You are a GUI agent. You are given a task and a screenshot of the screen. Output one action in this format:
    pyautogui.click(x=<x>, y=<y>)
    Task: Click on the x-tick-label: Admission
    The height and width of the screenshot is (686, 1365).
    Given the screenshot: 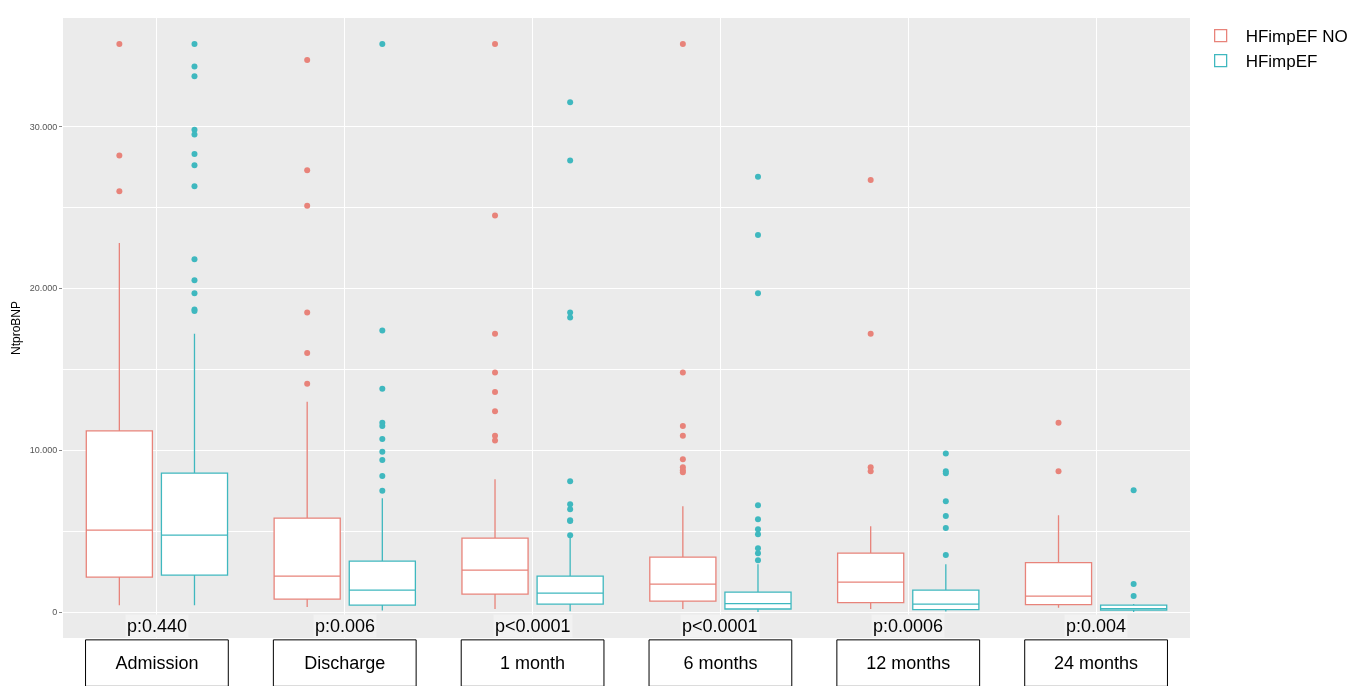 What is the action you would take?
    pyautogui.click(x=157, y=663)
    